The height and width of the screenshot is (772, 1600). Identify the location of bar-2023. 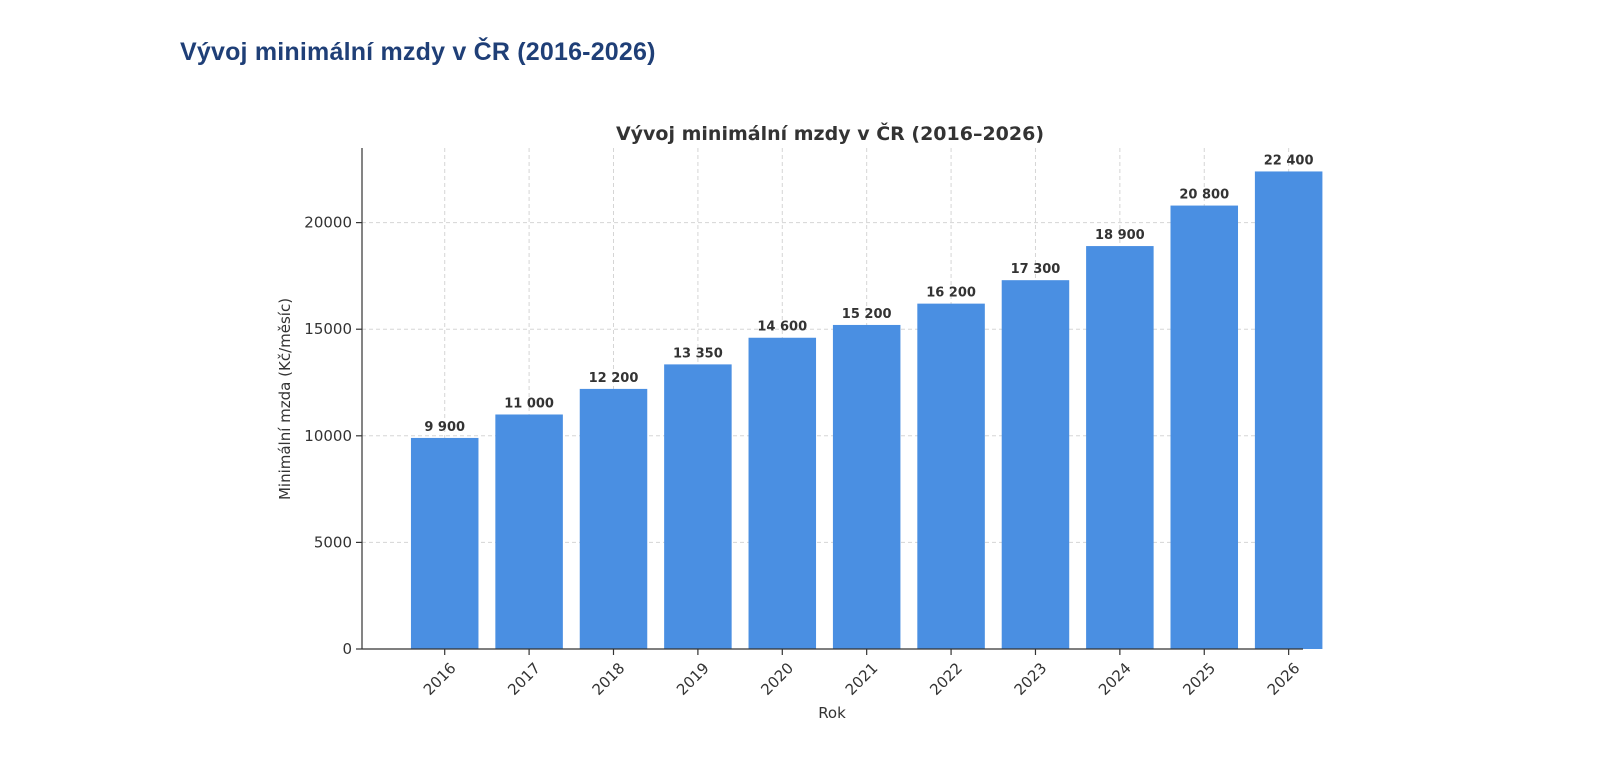
(1035, 464).